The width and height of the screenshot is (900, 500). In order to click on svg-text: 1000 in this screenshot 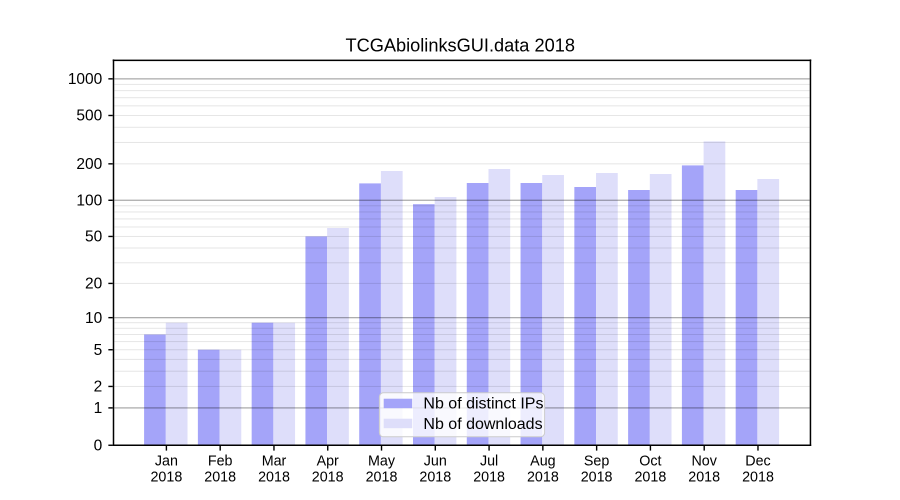, I will do `click(85, 79)`.